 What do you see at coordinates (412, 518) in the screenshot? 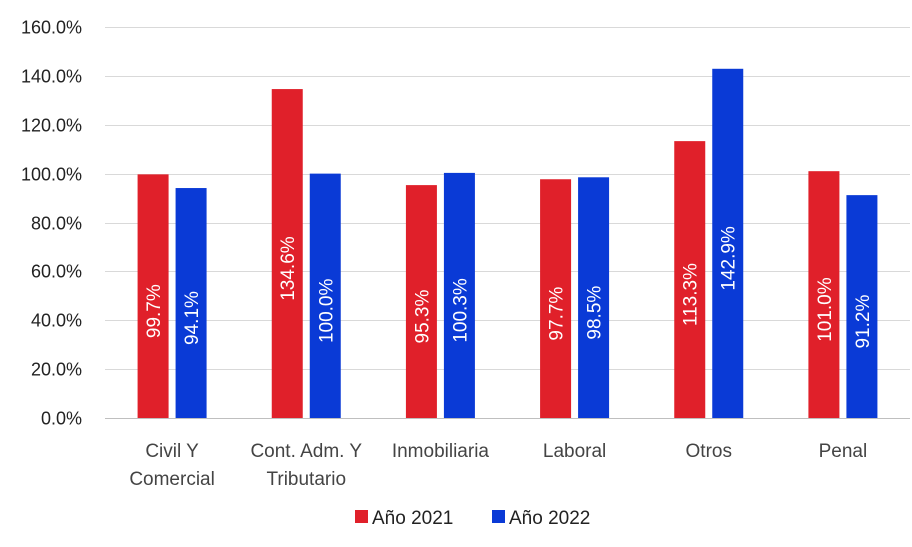
I see `legend-label: Año 2021` at bounding box center [412, 518].